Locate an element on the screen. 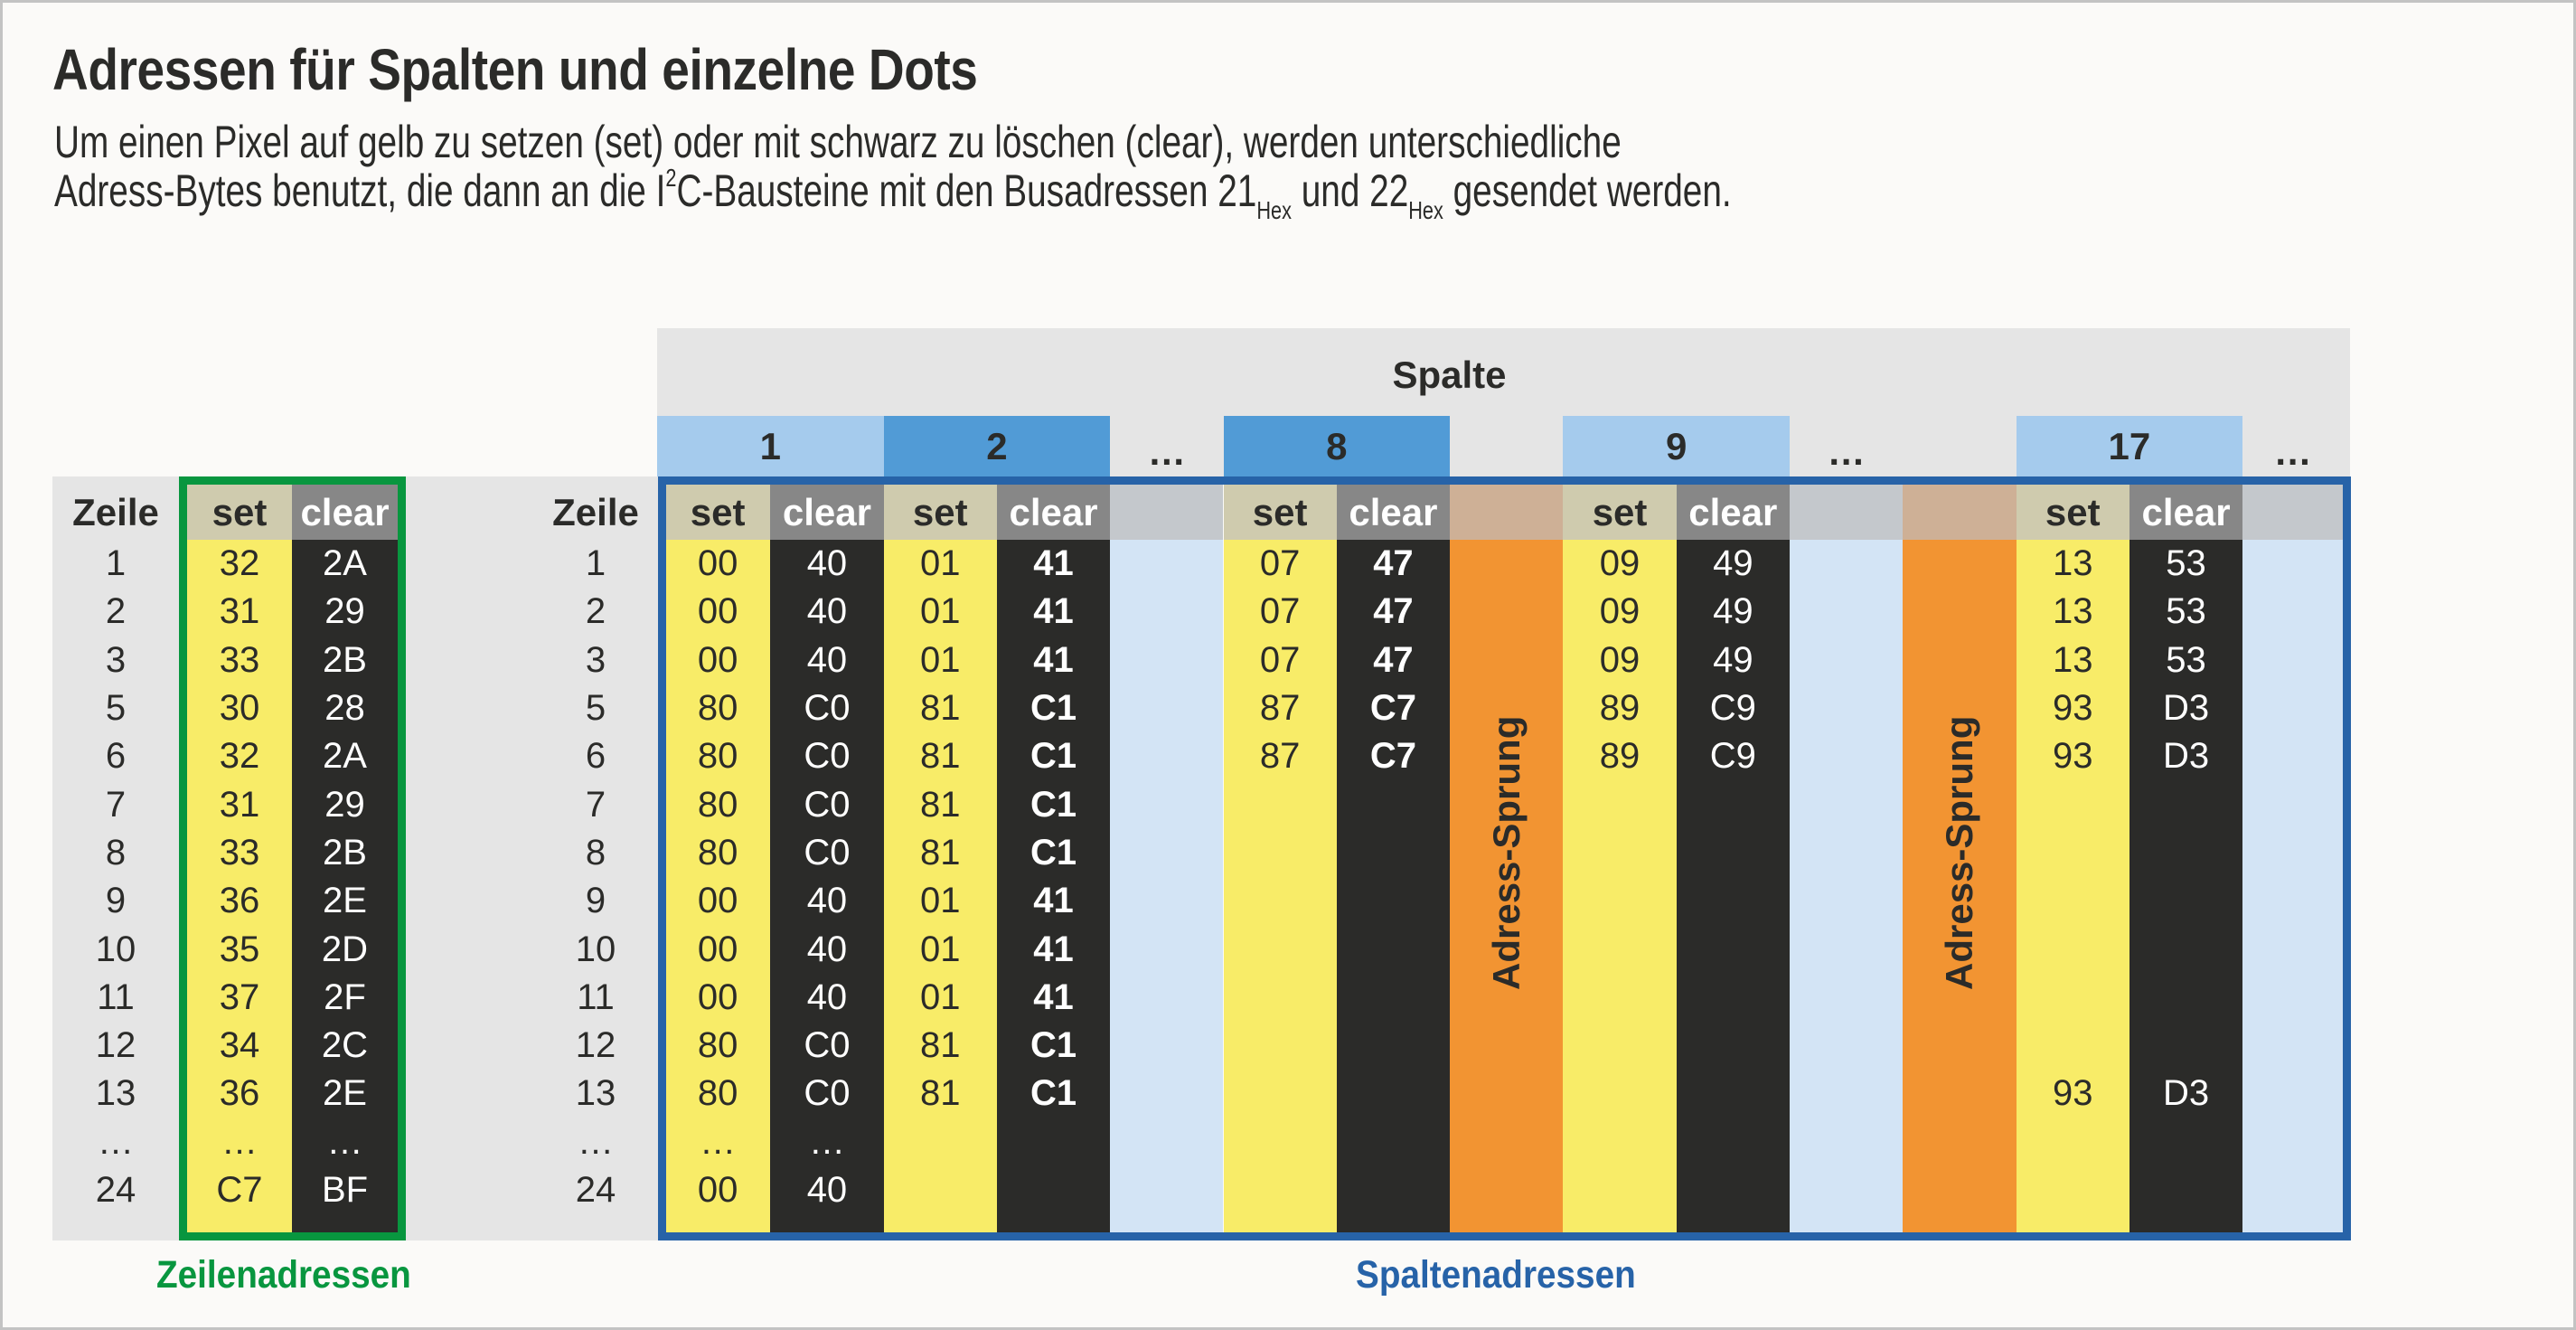 This screenshot has height=1330, width=2576. clear-value: 29 is located at coordinates (345, 804).